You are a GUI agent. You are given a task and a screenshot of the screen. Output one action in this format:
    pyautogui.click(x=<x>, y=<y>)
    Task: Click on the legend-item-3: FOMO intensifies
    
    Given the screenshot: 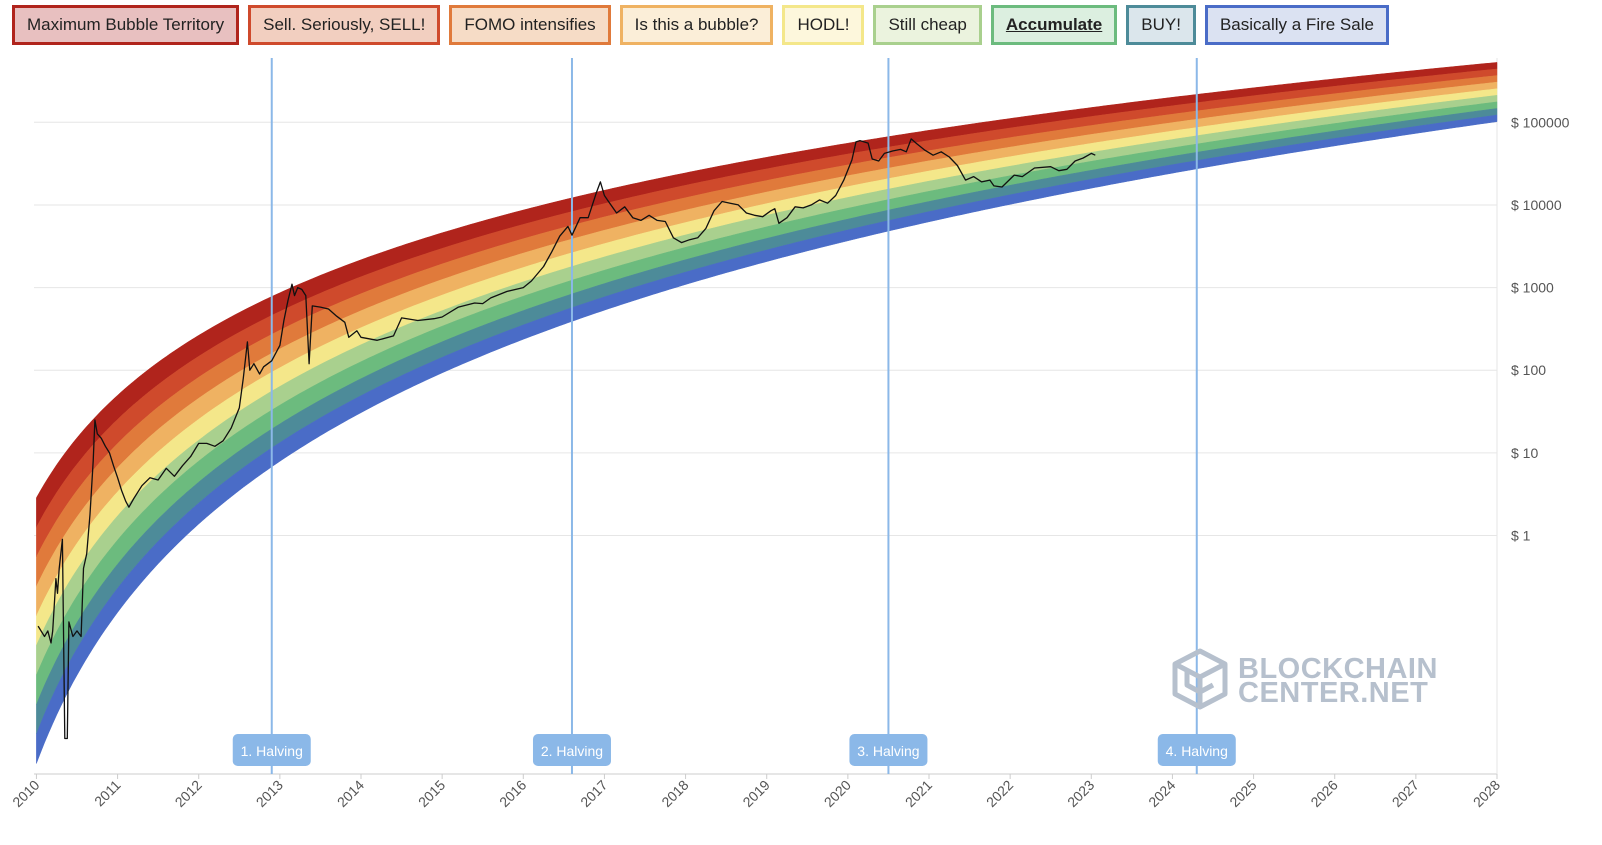 What is the action you would take?
    pyautogui.click(x=530, y=25)
    